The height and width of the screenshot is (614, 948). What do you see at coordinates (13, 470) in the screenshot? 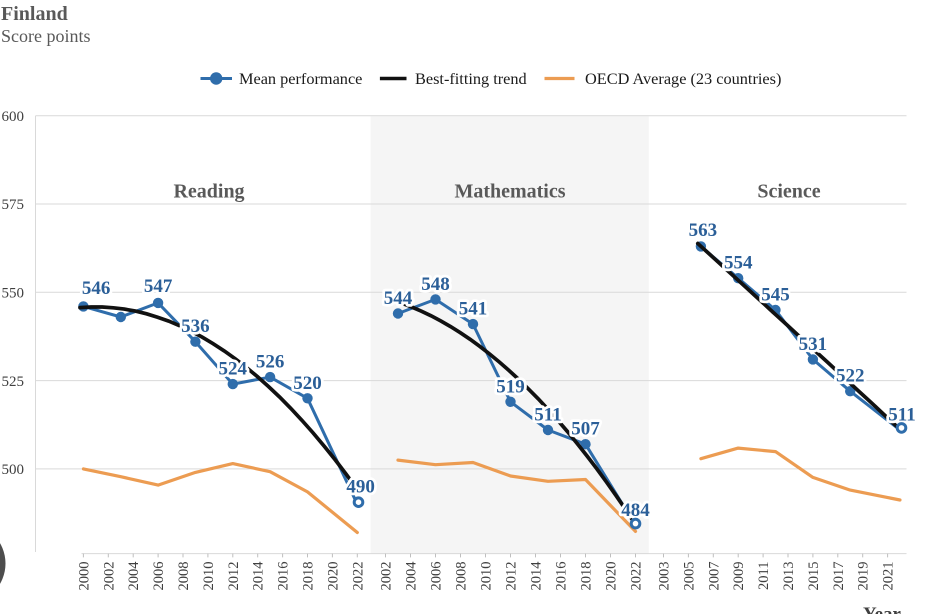
I see `svg-text: 500` at bounding box center [13, 470].